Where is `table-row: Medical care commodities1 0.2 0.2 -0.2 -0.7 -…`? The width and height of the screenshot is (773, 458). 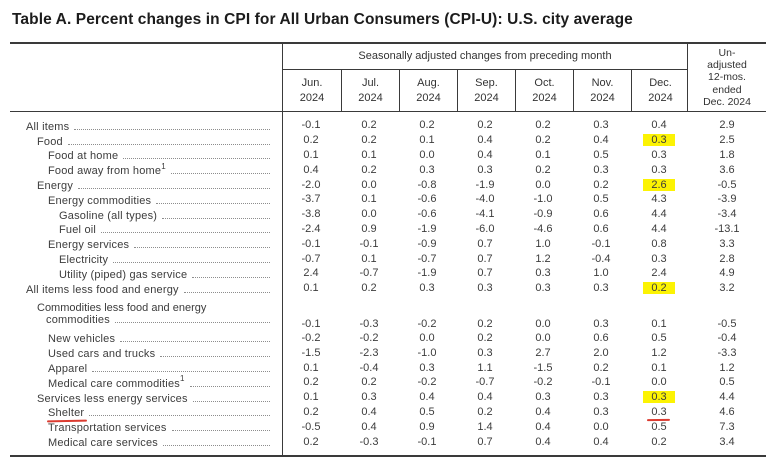 table-row: Medical care commodities1 0.2 0.2 -0.2 -0.7 -… is located at coordinates (388, 382).